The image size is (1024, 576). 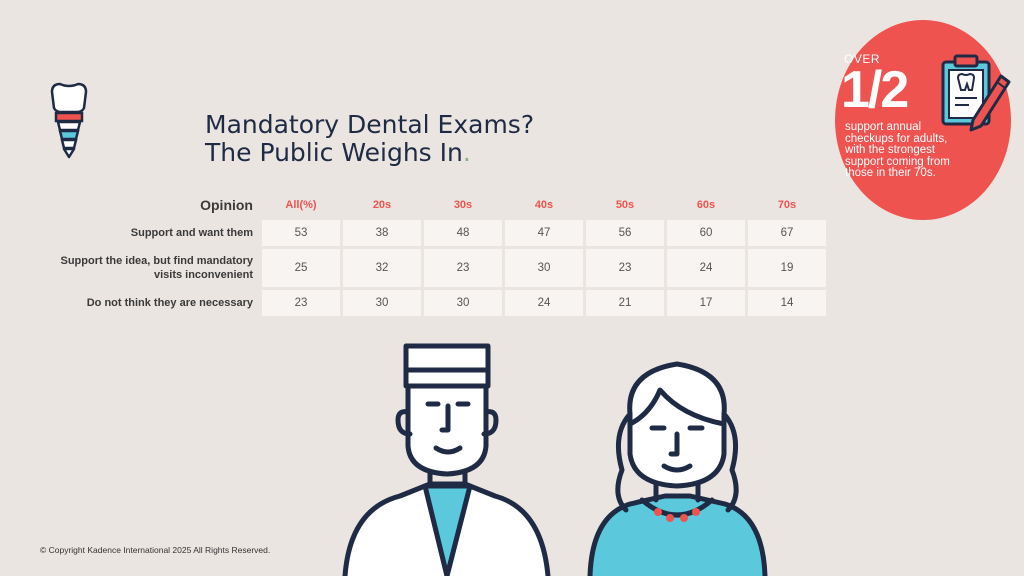 I want to click on necklace-icon, so click(x=677, y=515).